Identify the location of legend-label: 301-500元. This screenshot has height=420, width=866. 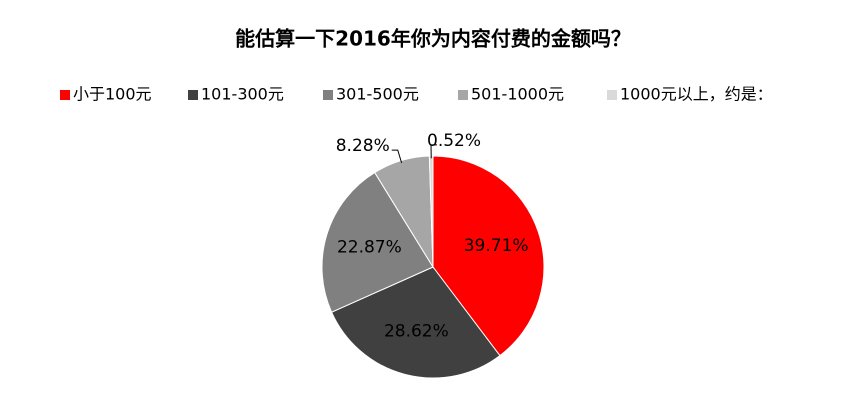
(377, 94).